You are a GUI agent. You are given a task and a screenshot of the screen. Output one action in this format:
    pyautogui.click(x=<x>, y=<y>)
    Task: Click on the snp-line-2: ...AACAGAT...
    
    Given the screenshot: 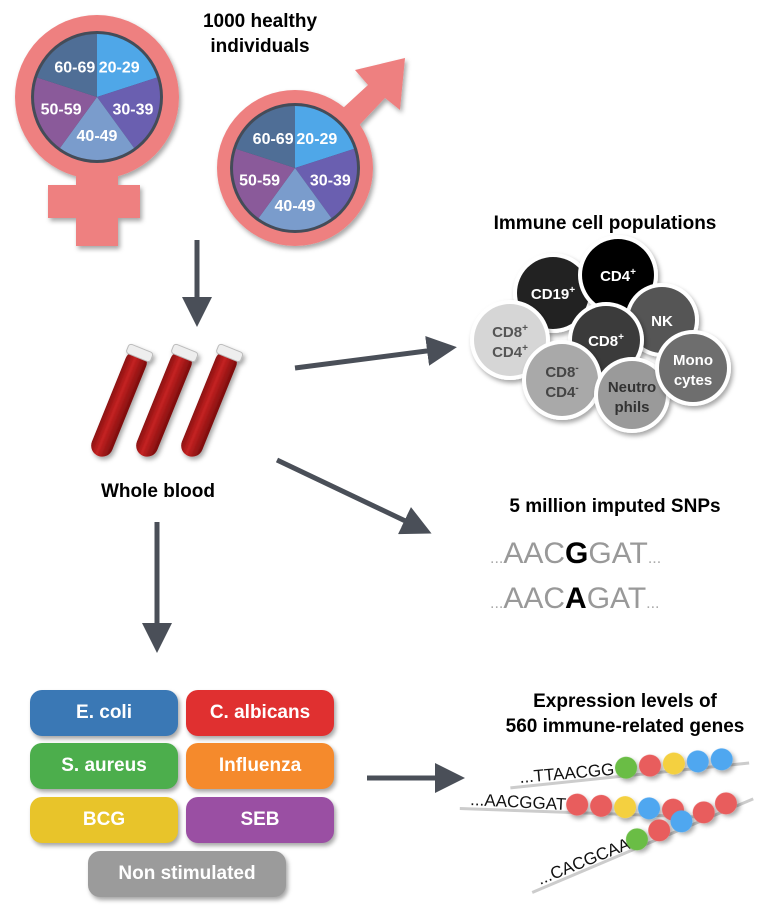 What is the action you would take?
    pyautogui.click(x=575, y=598)
    